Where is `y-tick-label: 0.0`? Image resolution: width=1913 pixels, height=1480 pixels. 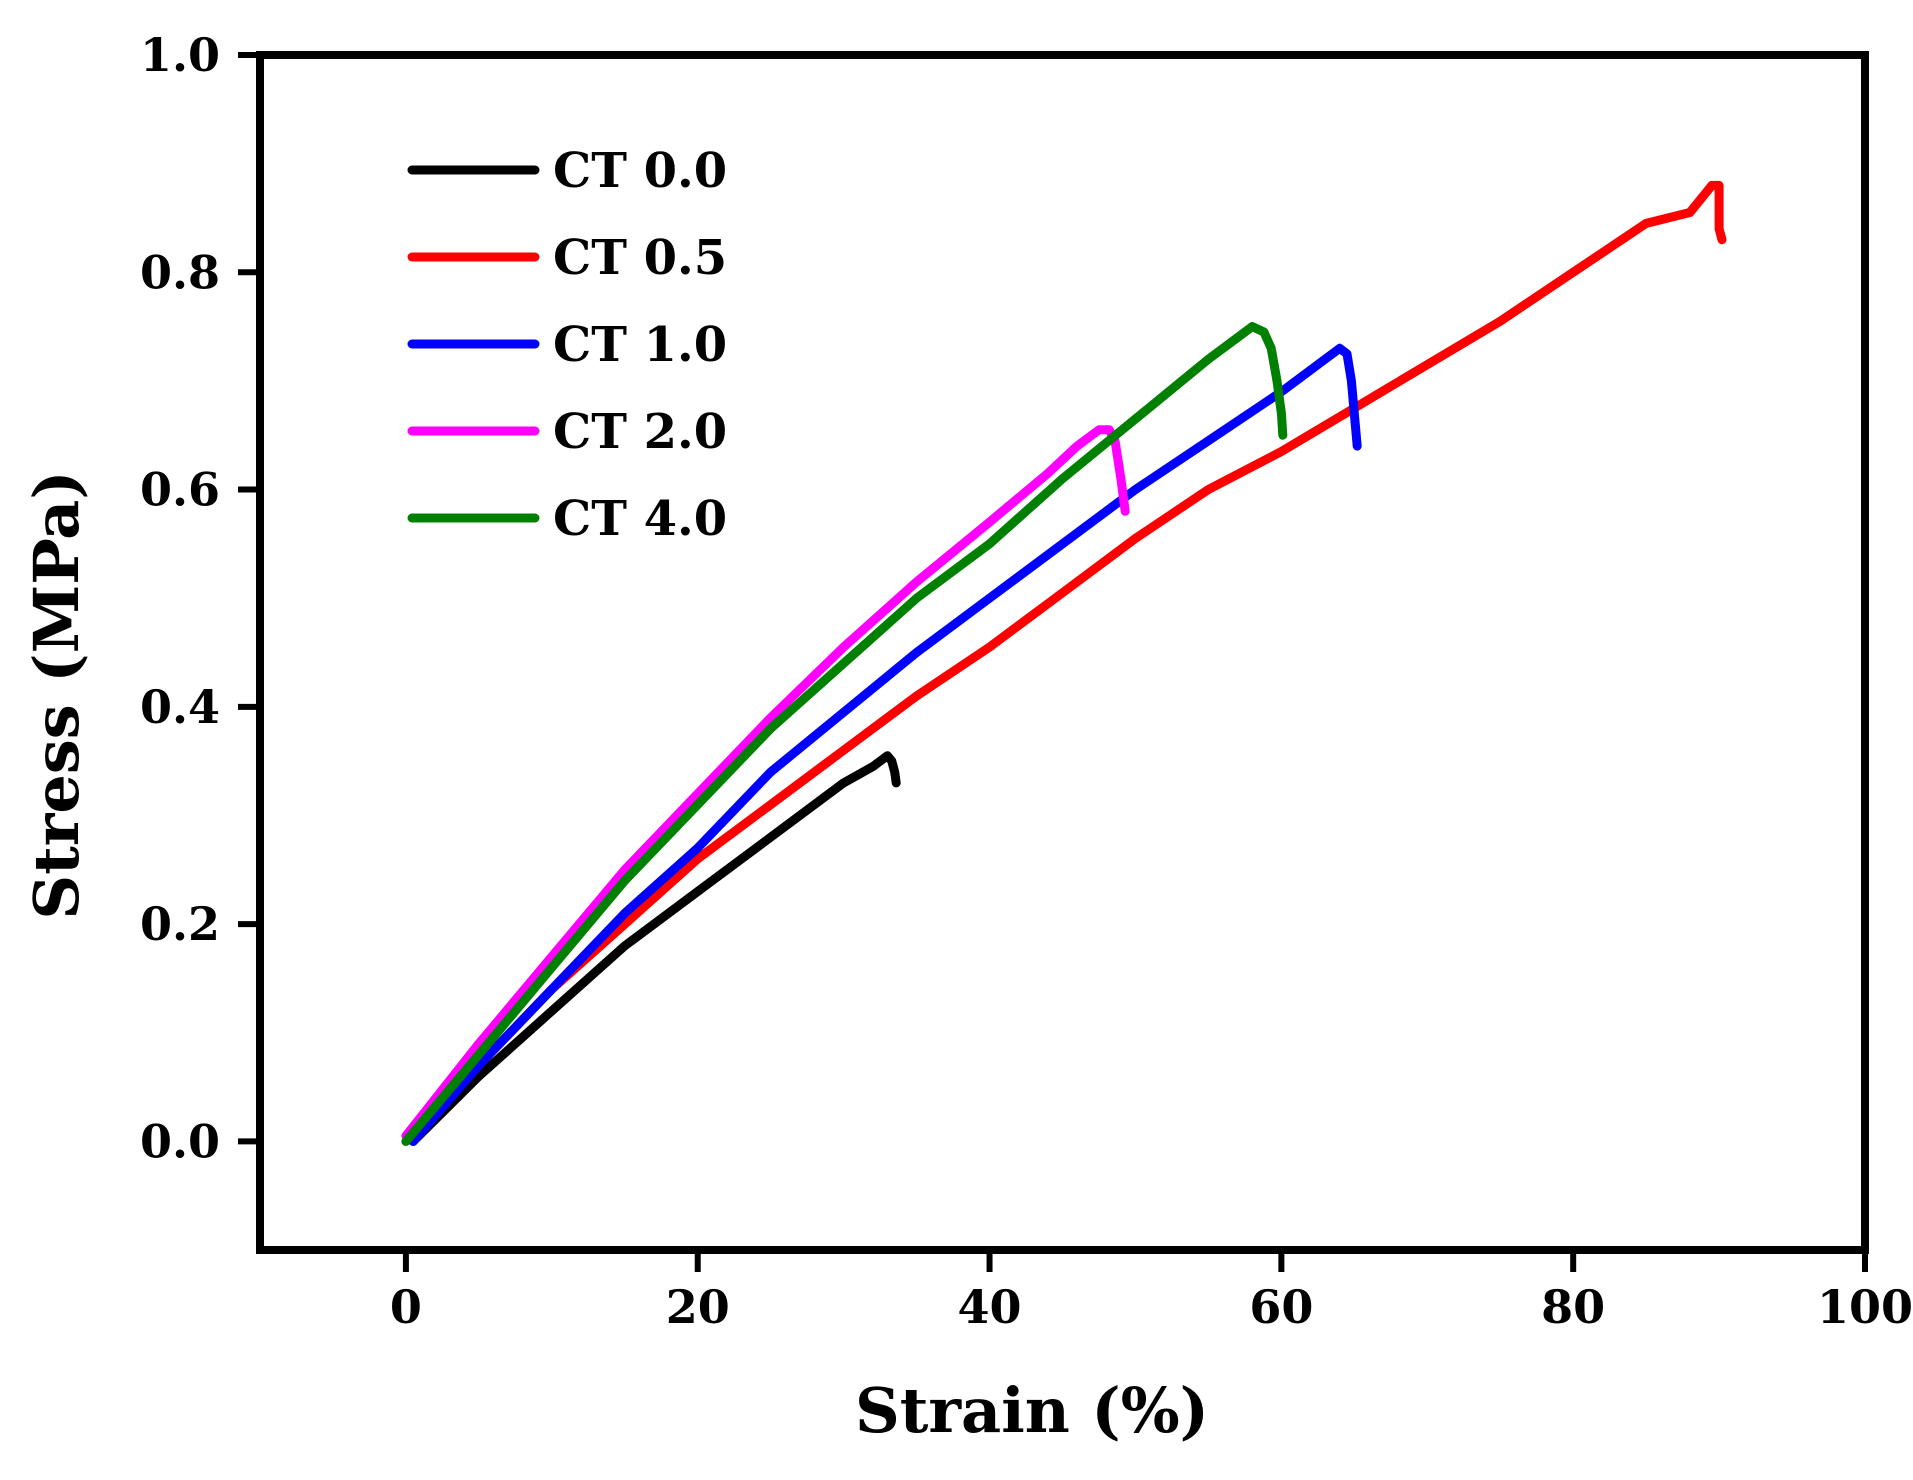
y-tick-label: 0.0 is located at coordinates (180, 1141).